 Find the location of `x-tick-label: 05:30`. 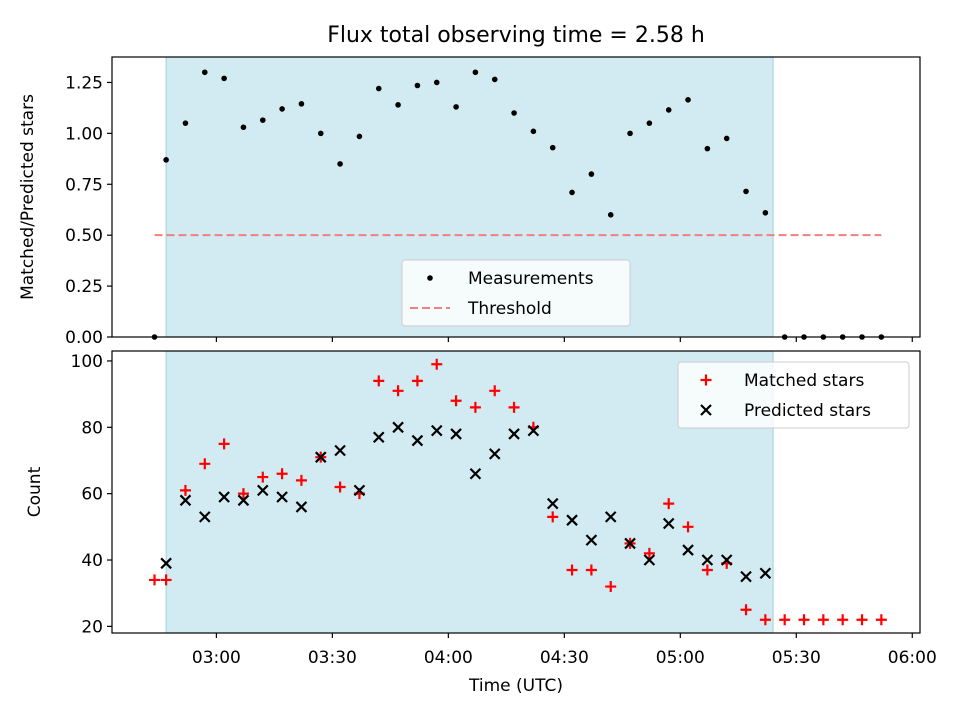

x-tick-label: 05:30 is located at coordinates (796, 658).